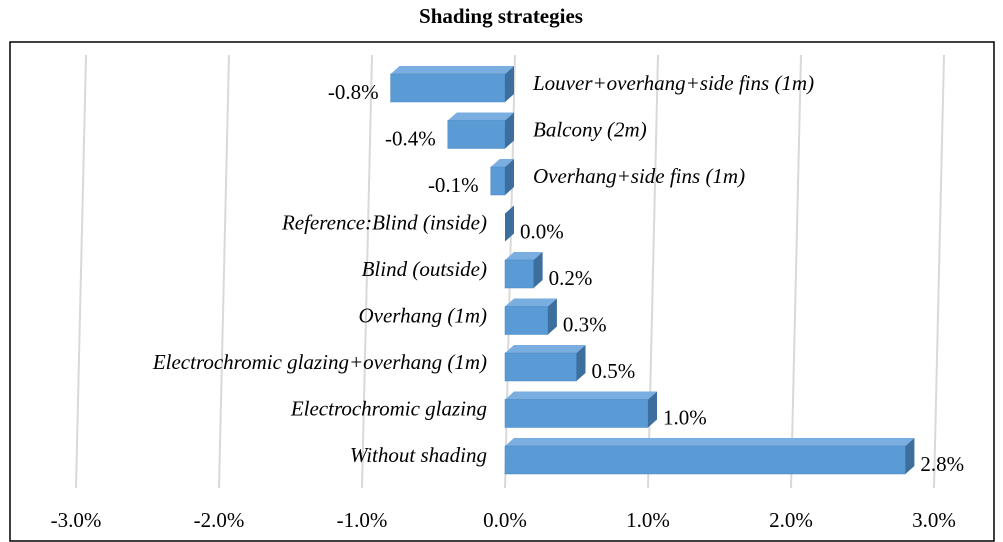 This screenshot has height=542, width=1003. What do you see at coordinates (585, 324) in the screenshot?
I see `value-label: 0.3%` at bounding box center [585, 324].